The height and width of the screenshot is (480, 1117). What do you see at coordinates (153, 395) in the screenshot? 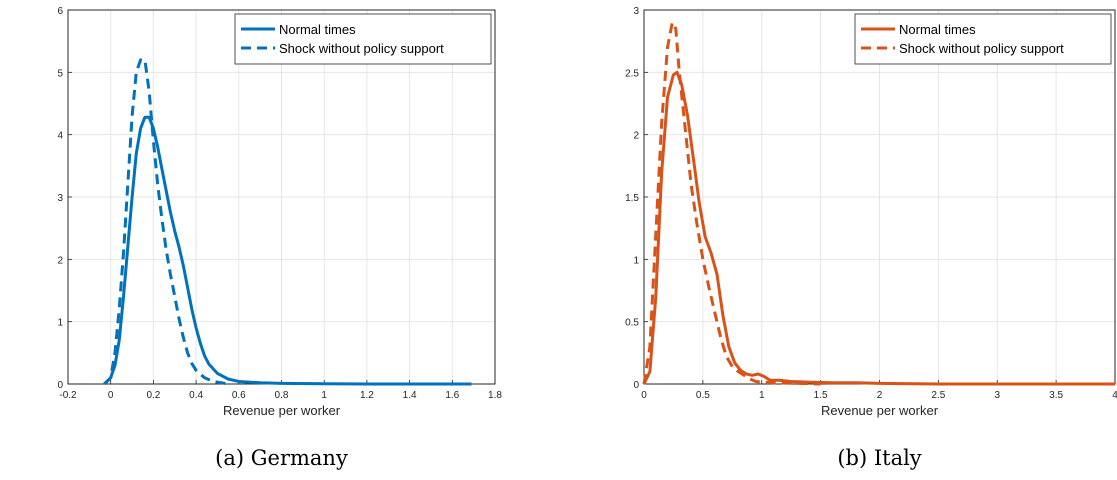
I see `x-tick-label-germany: 0.2` at bounding box center [153, 395].